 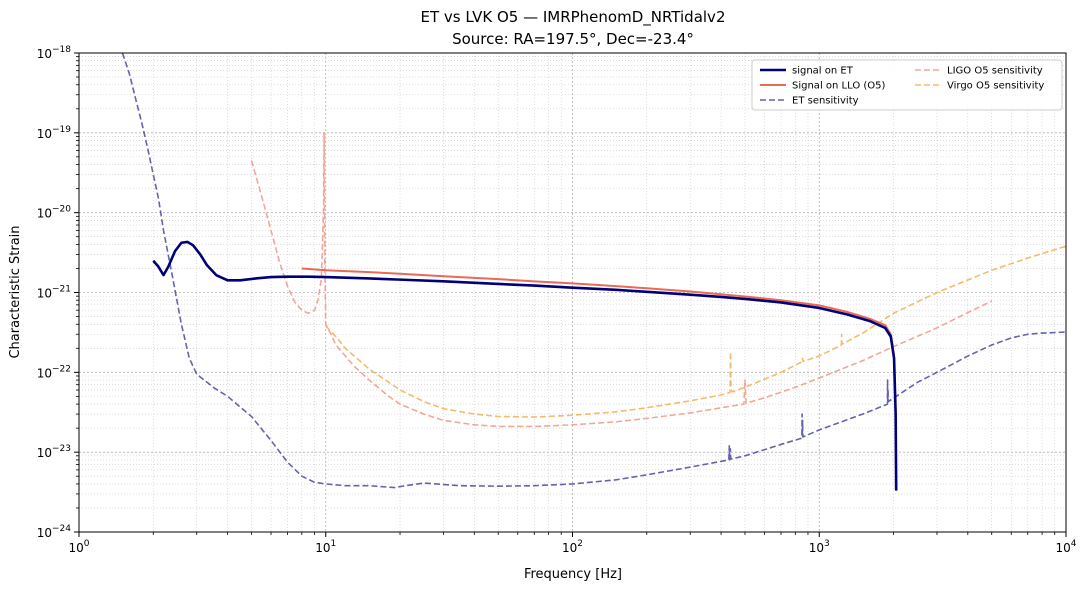 What do you see at coordinates (995, 71) in the screenshot?
I see `legend-label: LIGO O5 sensitivity` at bounding box center [995, 71].